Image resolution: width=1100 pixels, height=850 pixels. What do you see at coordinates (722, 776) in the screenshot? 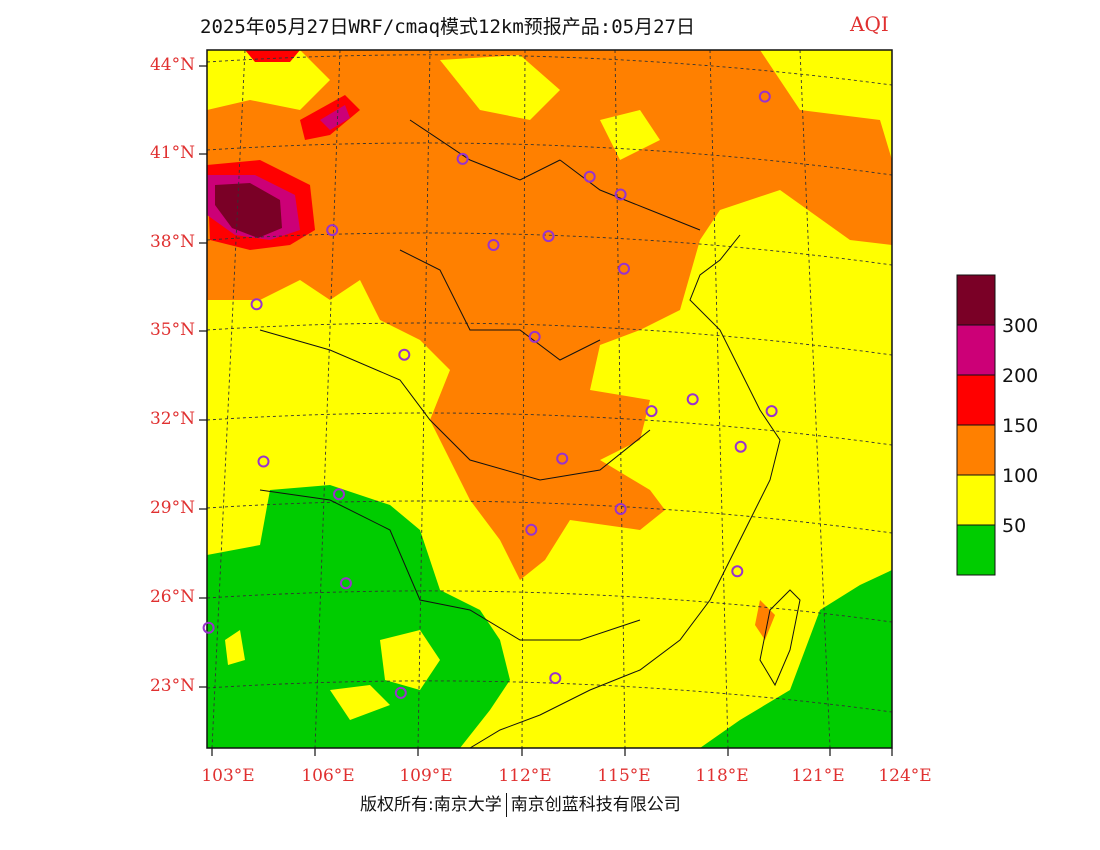
I see `lon-label-118: 118°E` at bounding box center [722, 776].